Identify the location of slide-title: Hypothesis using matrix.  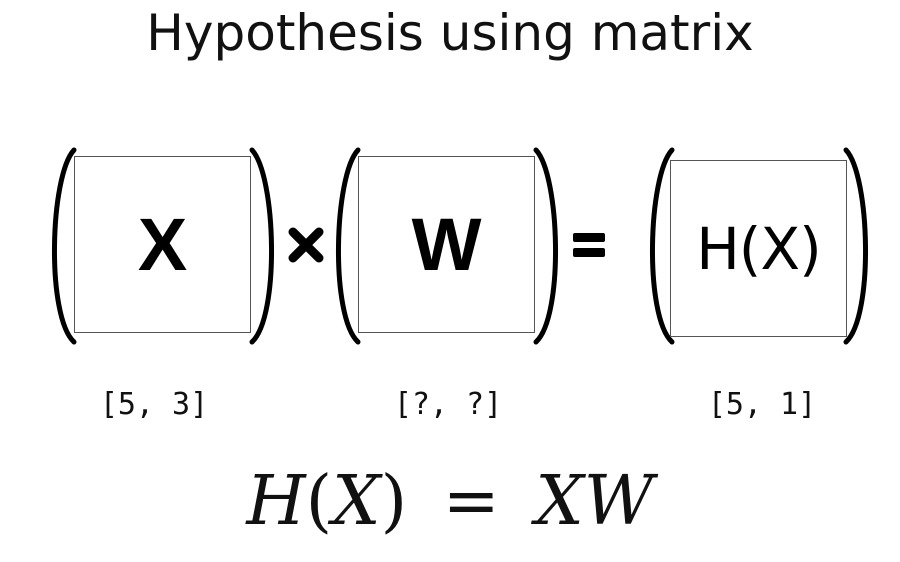
(450, 33).